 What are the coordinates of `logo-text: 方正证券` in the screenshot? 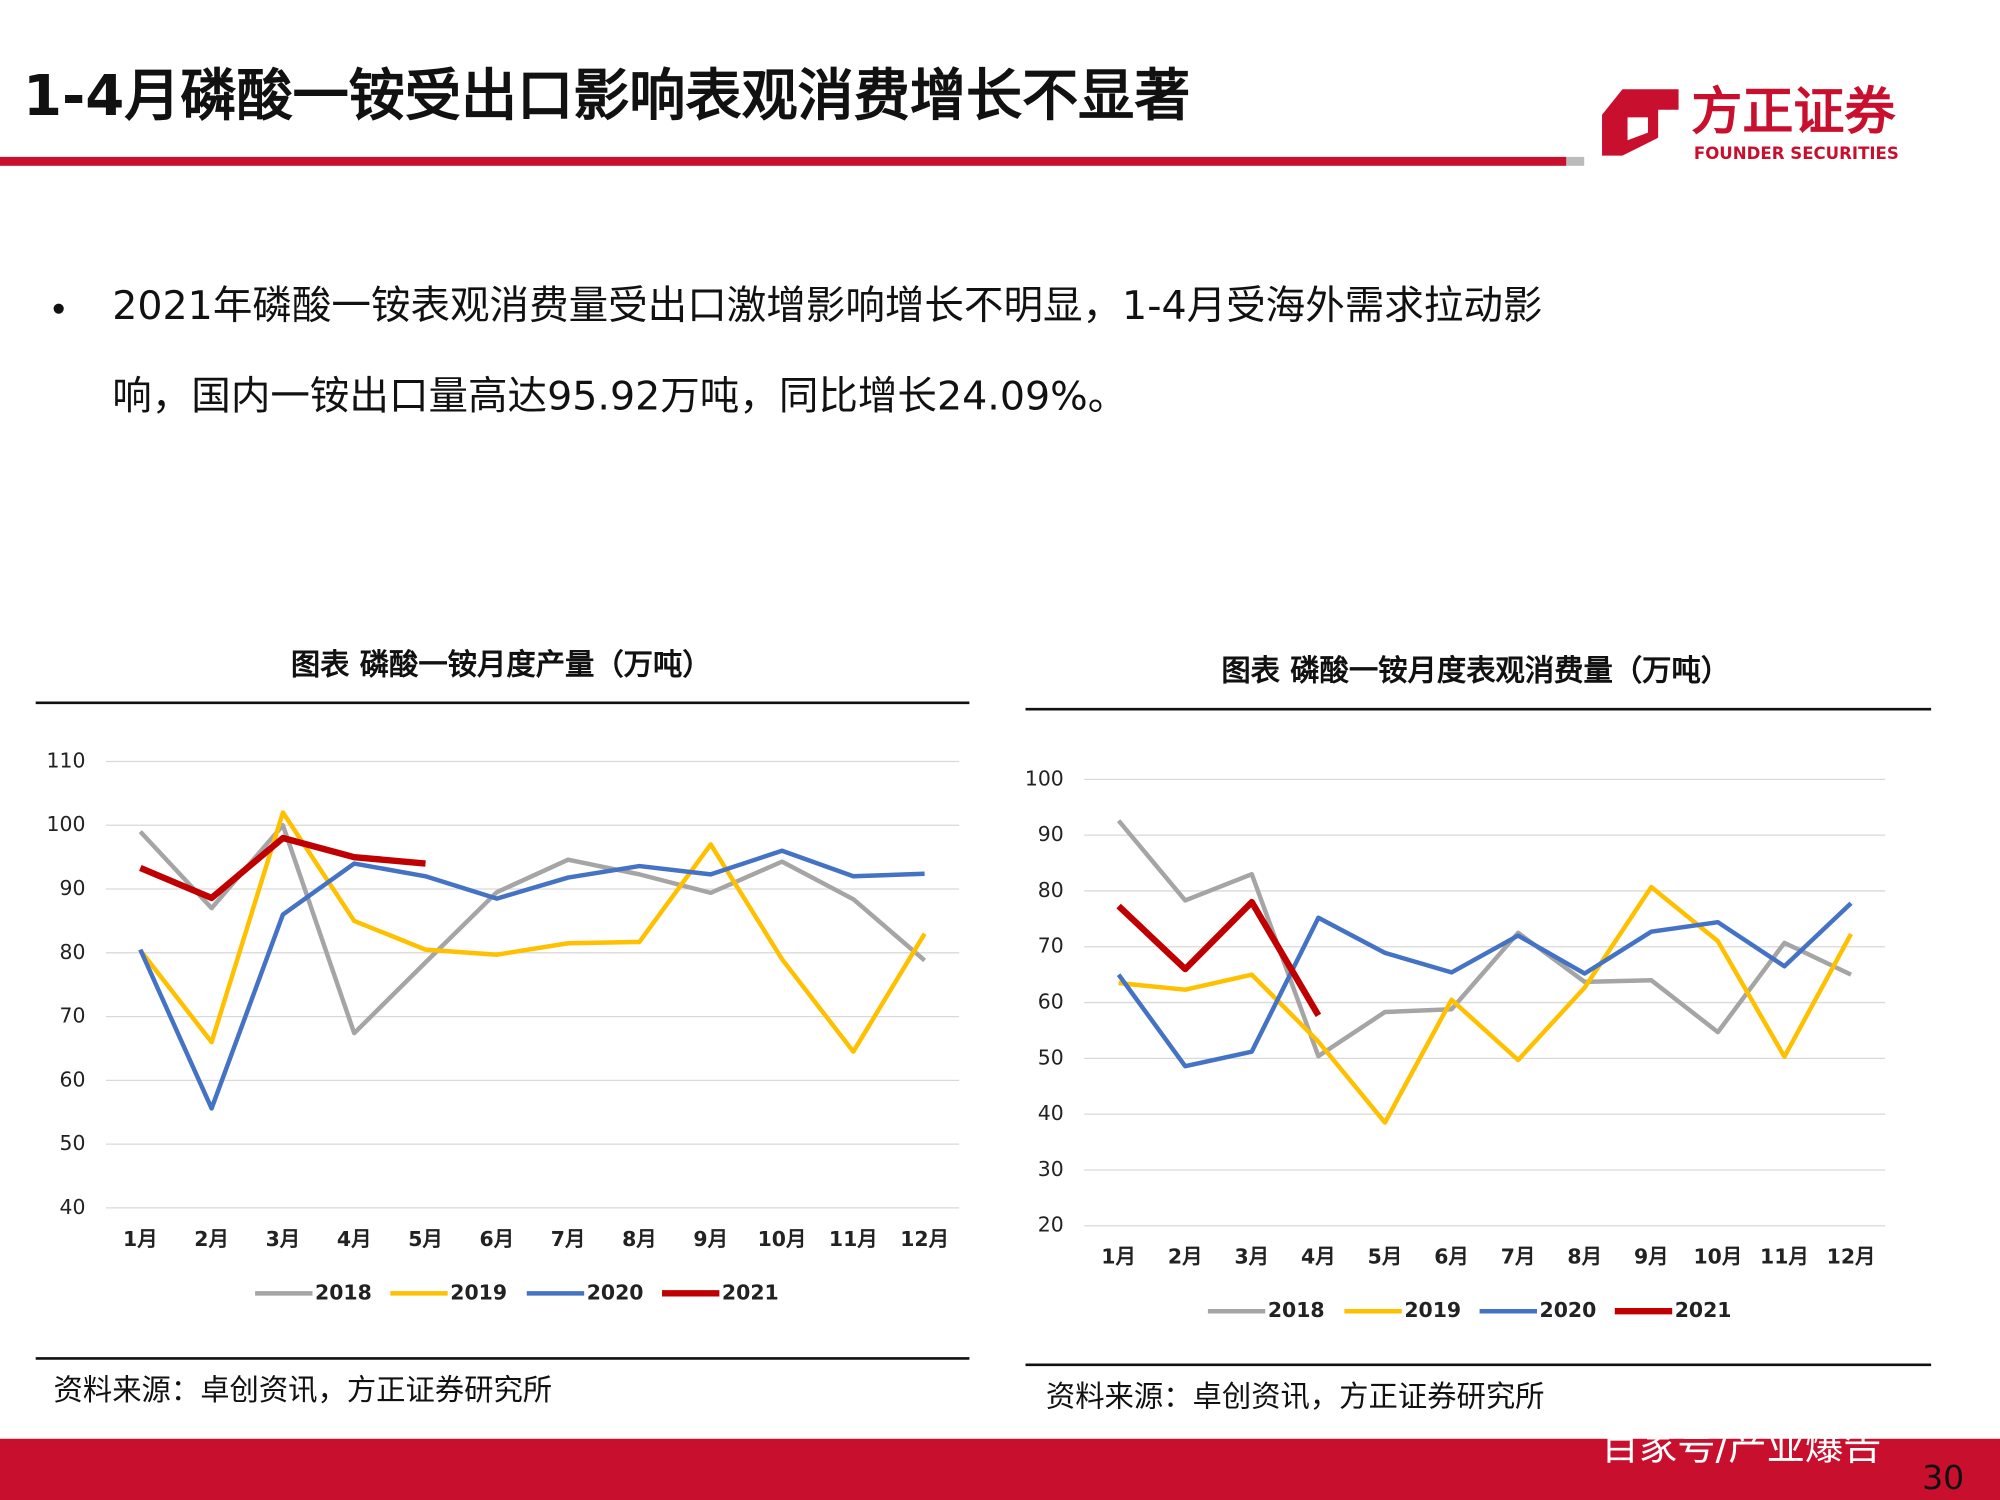 It's located at (1793, 112).